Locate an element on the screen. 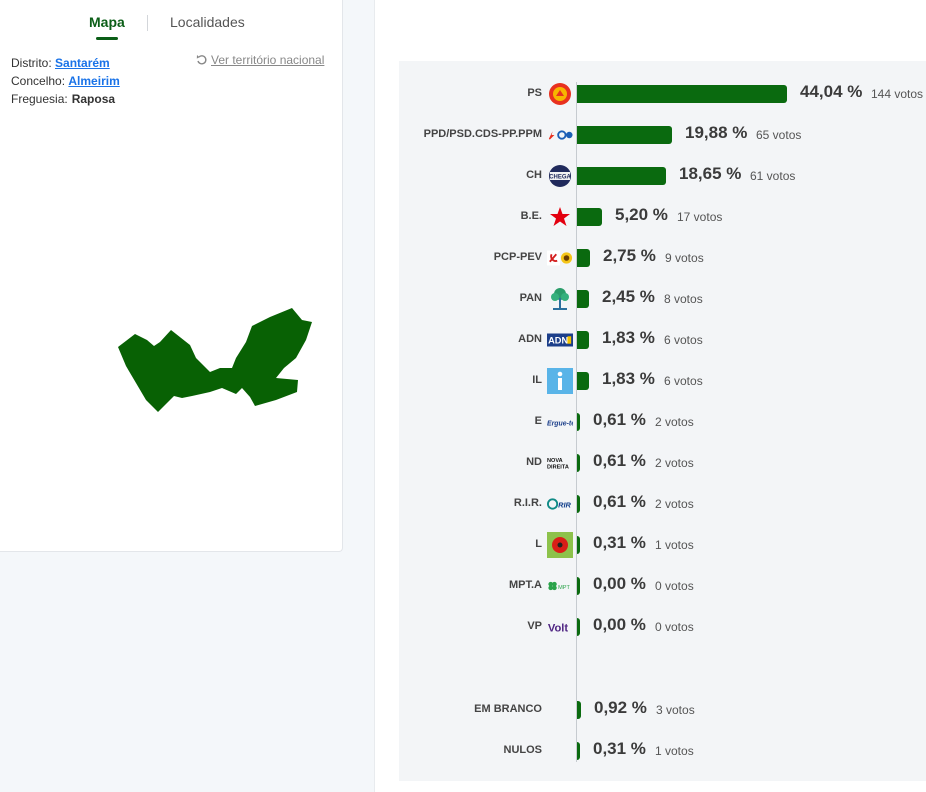 This screenshot has width=926, height=792. vote-percentage: 19,88 % is located at coordinates (716, 132).